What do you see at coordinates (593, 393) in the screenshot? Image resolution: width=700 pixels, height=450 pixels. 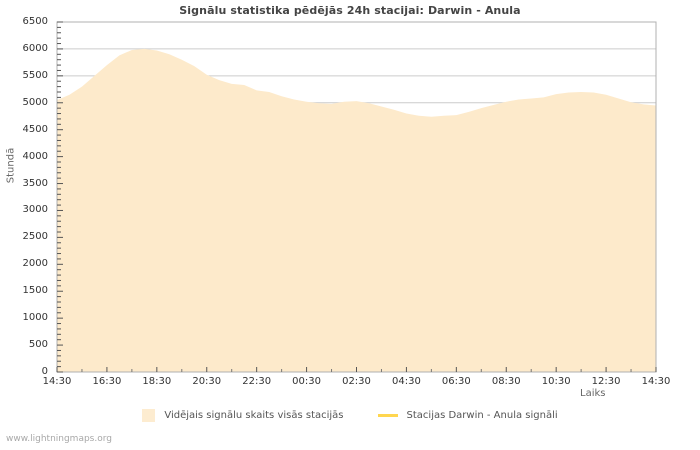 I see `x-axis-label: Laiks` at bounding box center [593, 393].